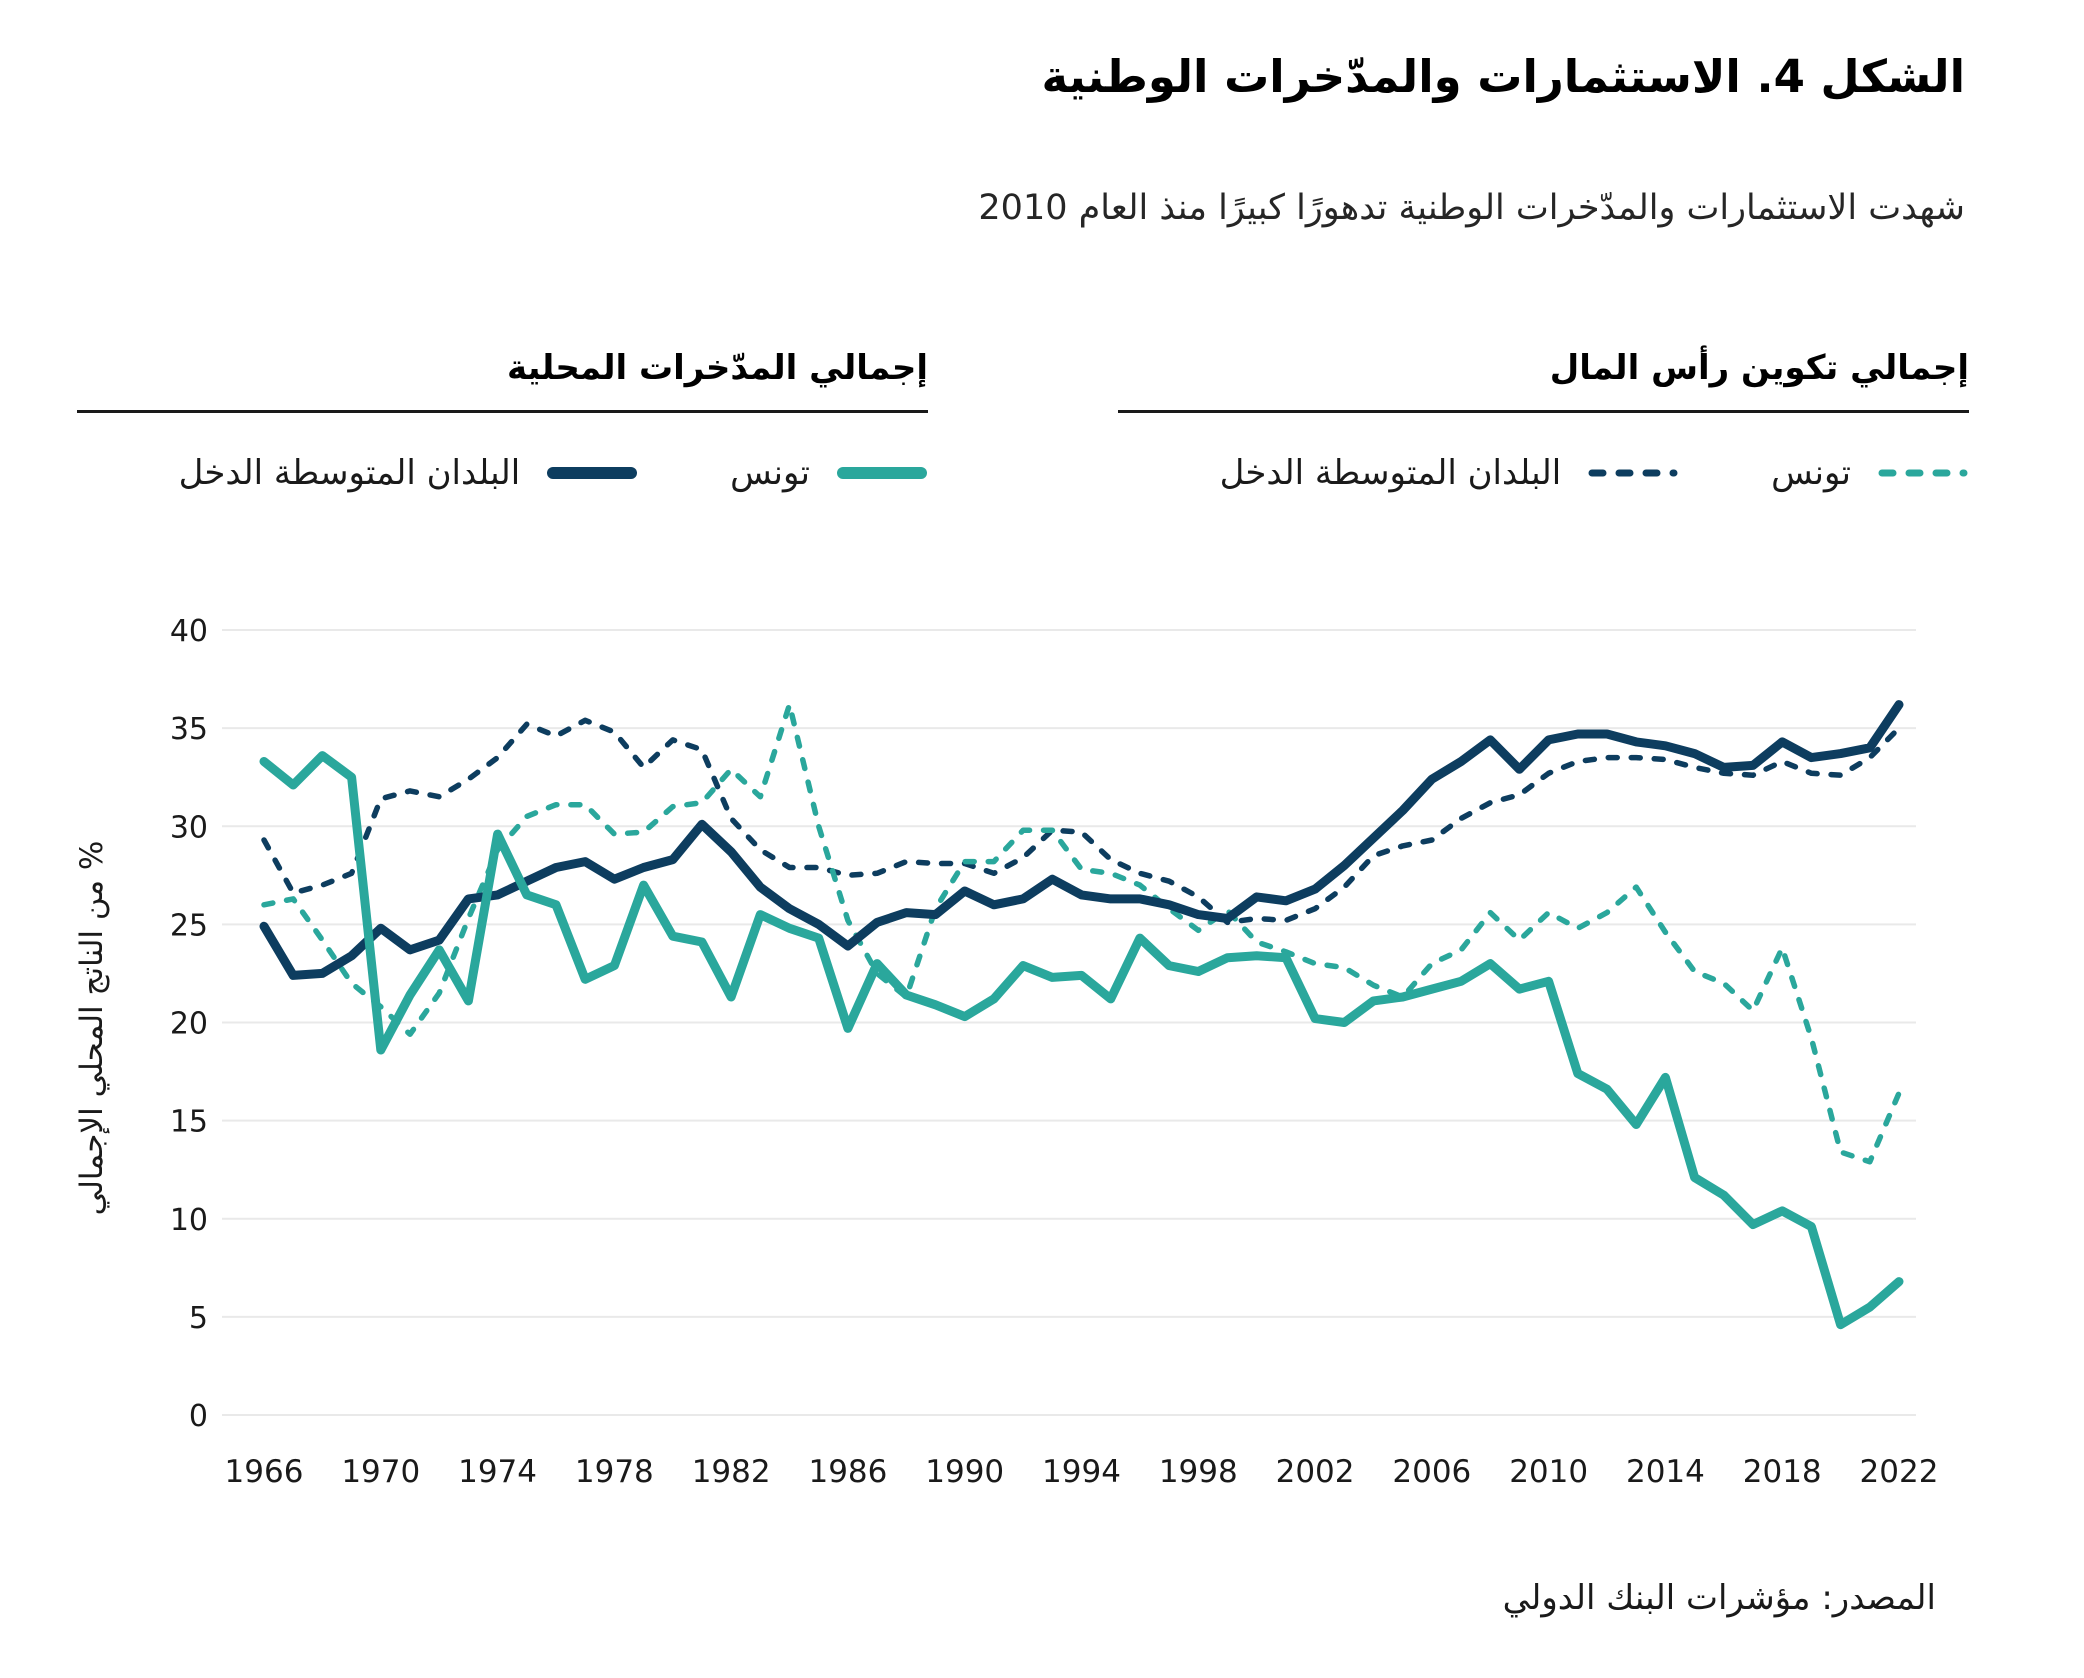 This screenshot has height=1678, width=2084. I want to click on svg-text: 30, so click(189, 827).